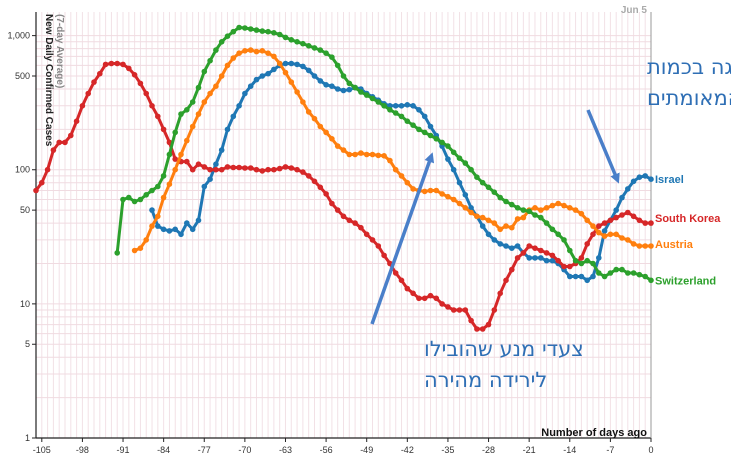 The width and height of the screenshot is (731, 466). I want to click on series-label: South Korea, so click(688, 219).